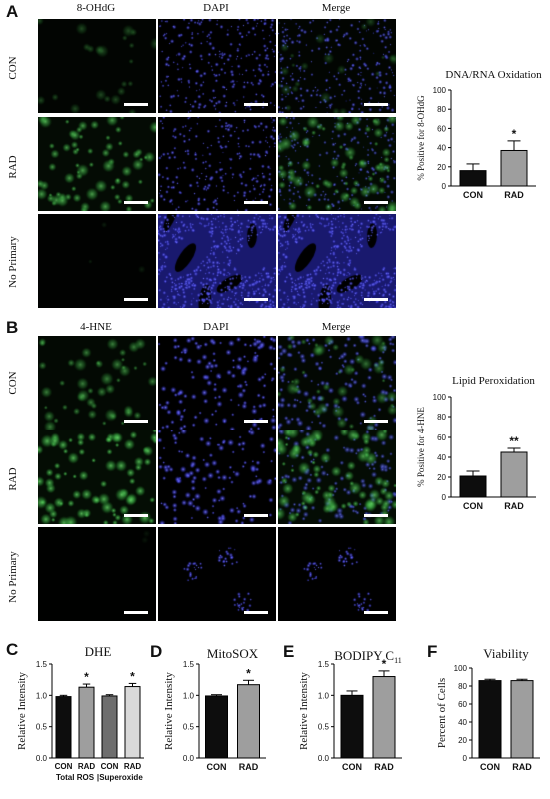  What do you see at coordinates (337, 574) in the screenshot?
I see `micrograph-b-noprimary-merge` at bounding box center [337, 574].